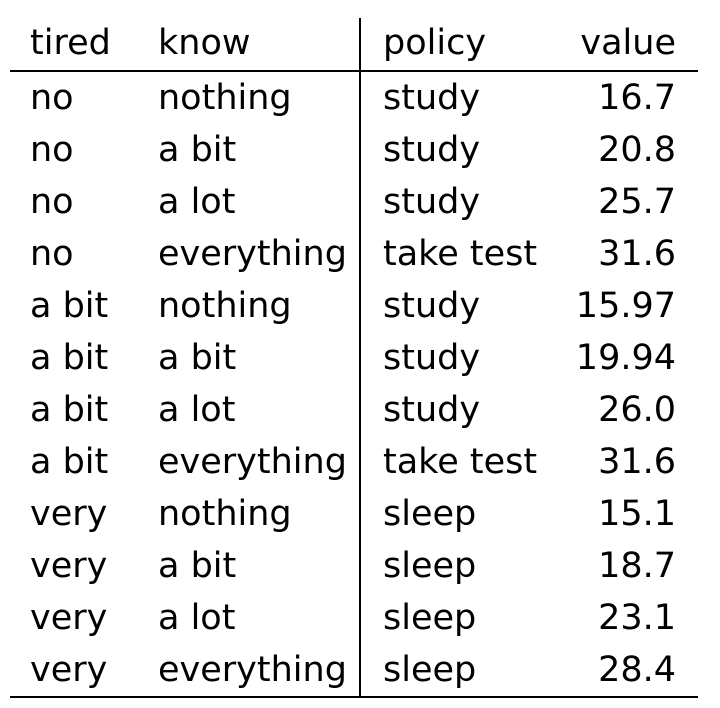 This screenshot has width=720, height=708. Describe the element at coordinates (637, 150) in the screenshot. I see `cell-value: 20.8` at that location.